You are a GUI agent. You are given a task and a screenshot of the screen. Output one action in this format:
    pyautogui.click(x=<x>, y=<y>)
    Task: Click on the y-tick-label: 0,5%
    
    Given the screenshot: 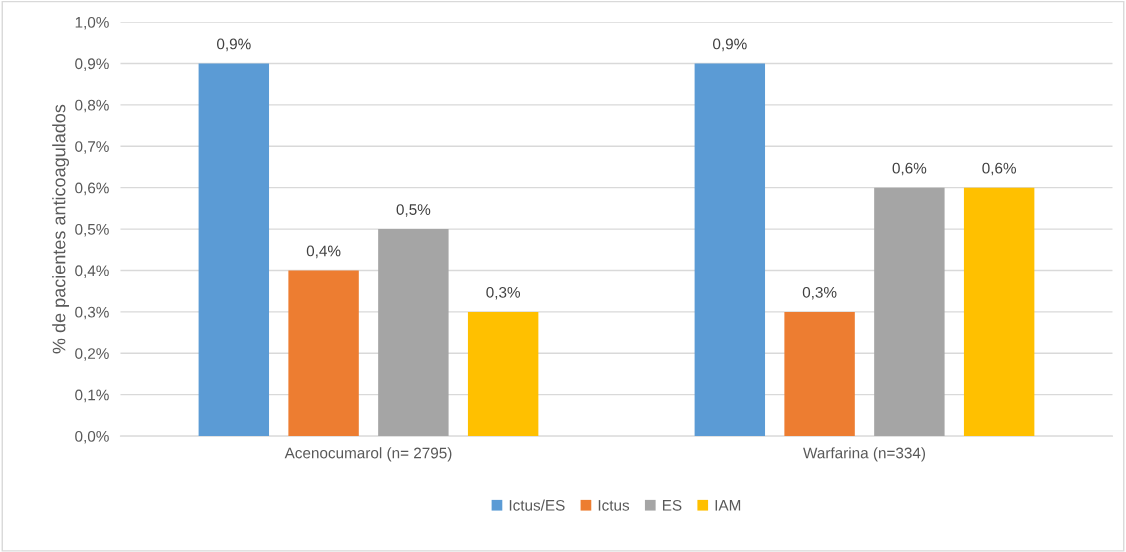 What is the action you would take?
    pyautogui.click(x=92, y=230)
    